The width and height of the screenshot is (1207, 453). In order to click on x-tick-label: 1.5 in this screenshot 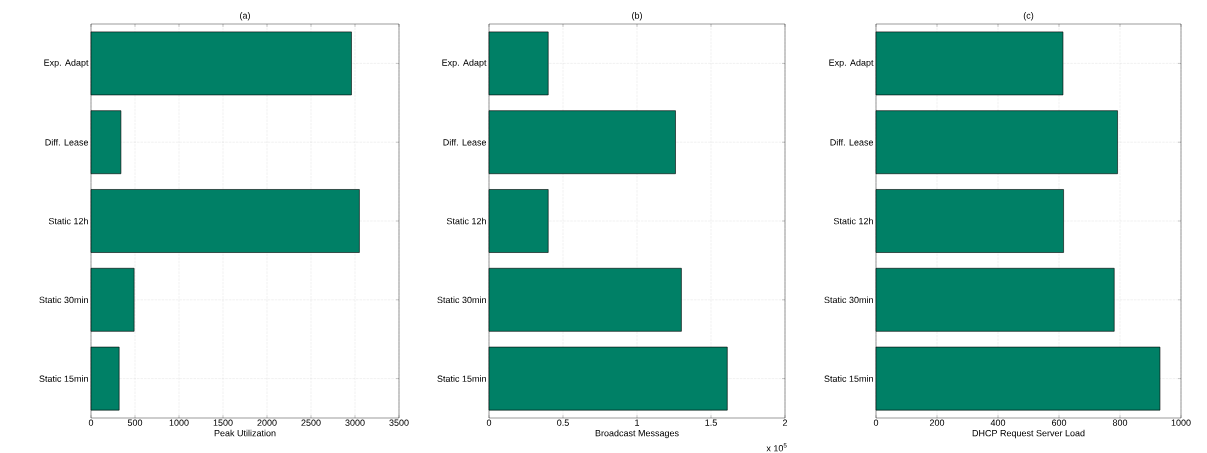, I will do `click(711, 422)`.